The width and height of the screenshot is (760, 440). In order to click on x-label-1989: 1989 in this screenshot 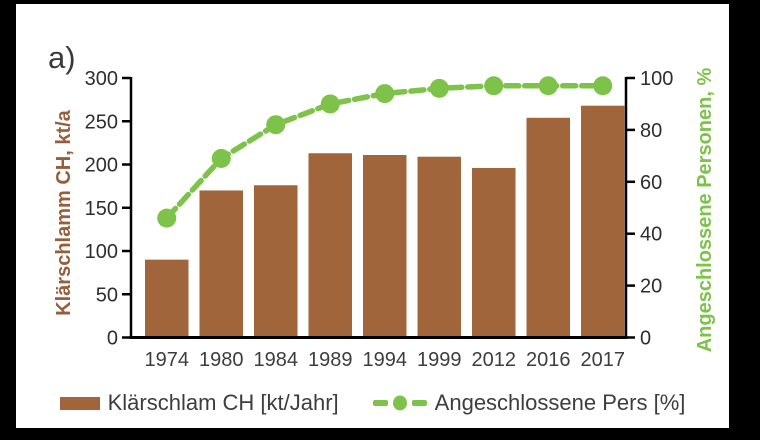, I will do `click(330, 360)`.